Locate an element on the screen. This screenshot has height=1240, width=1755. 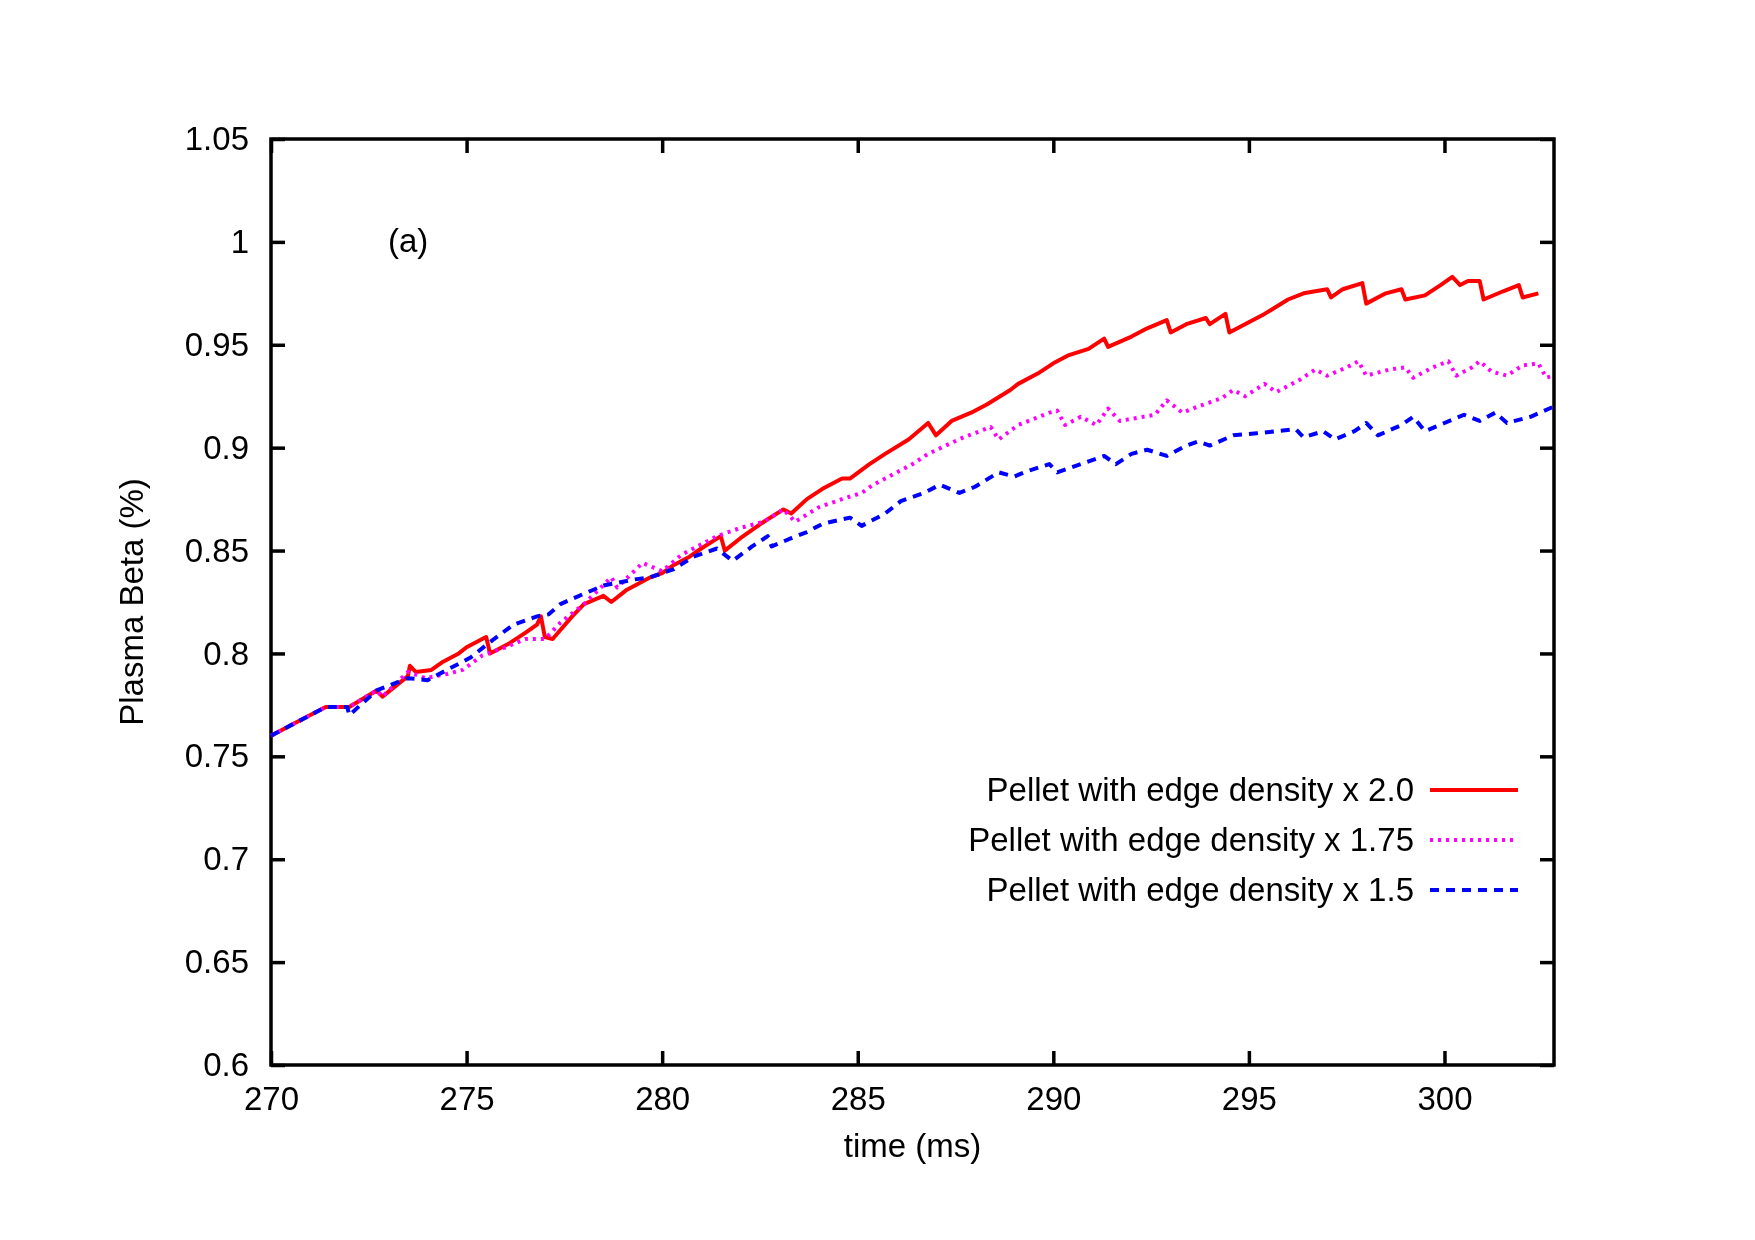
x-axis-title: time (ms) is located at coordinates (912, 1145).